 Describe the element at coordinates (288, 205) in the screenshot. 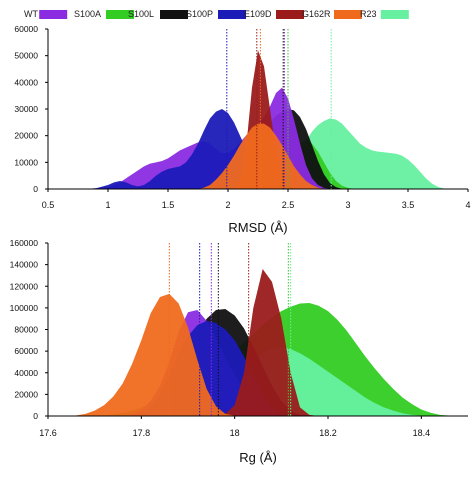

I see `x-tick-label: 2.5` at that location.